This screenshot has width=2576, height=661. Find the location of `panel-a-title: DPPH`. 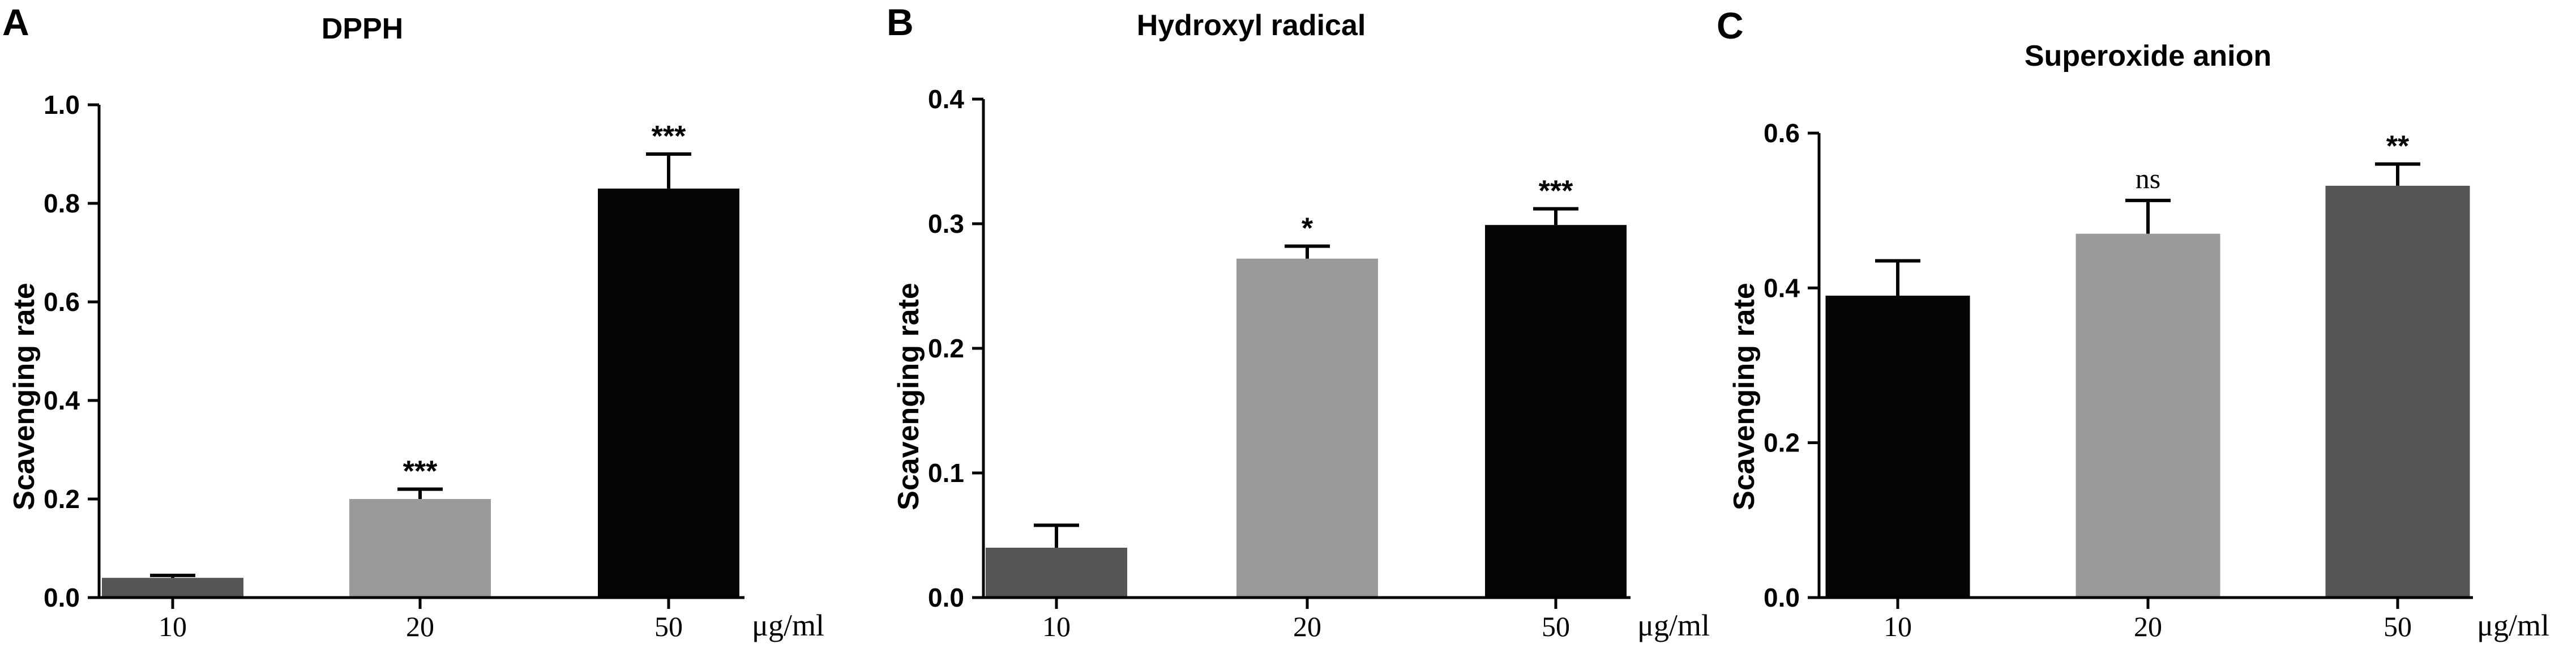

panel-a-title: DPPH is located at coordinates (362, 28).